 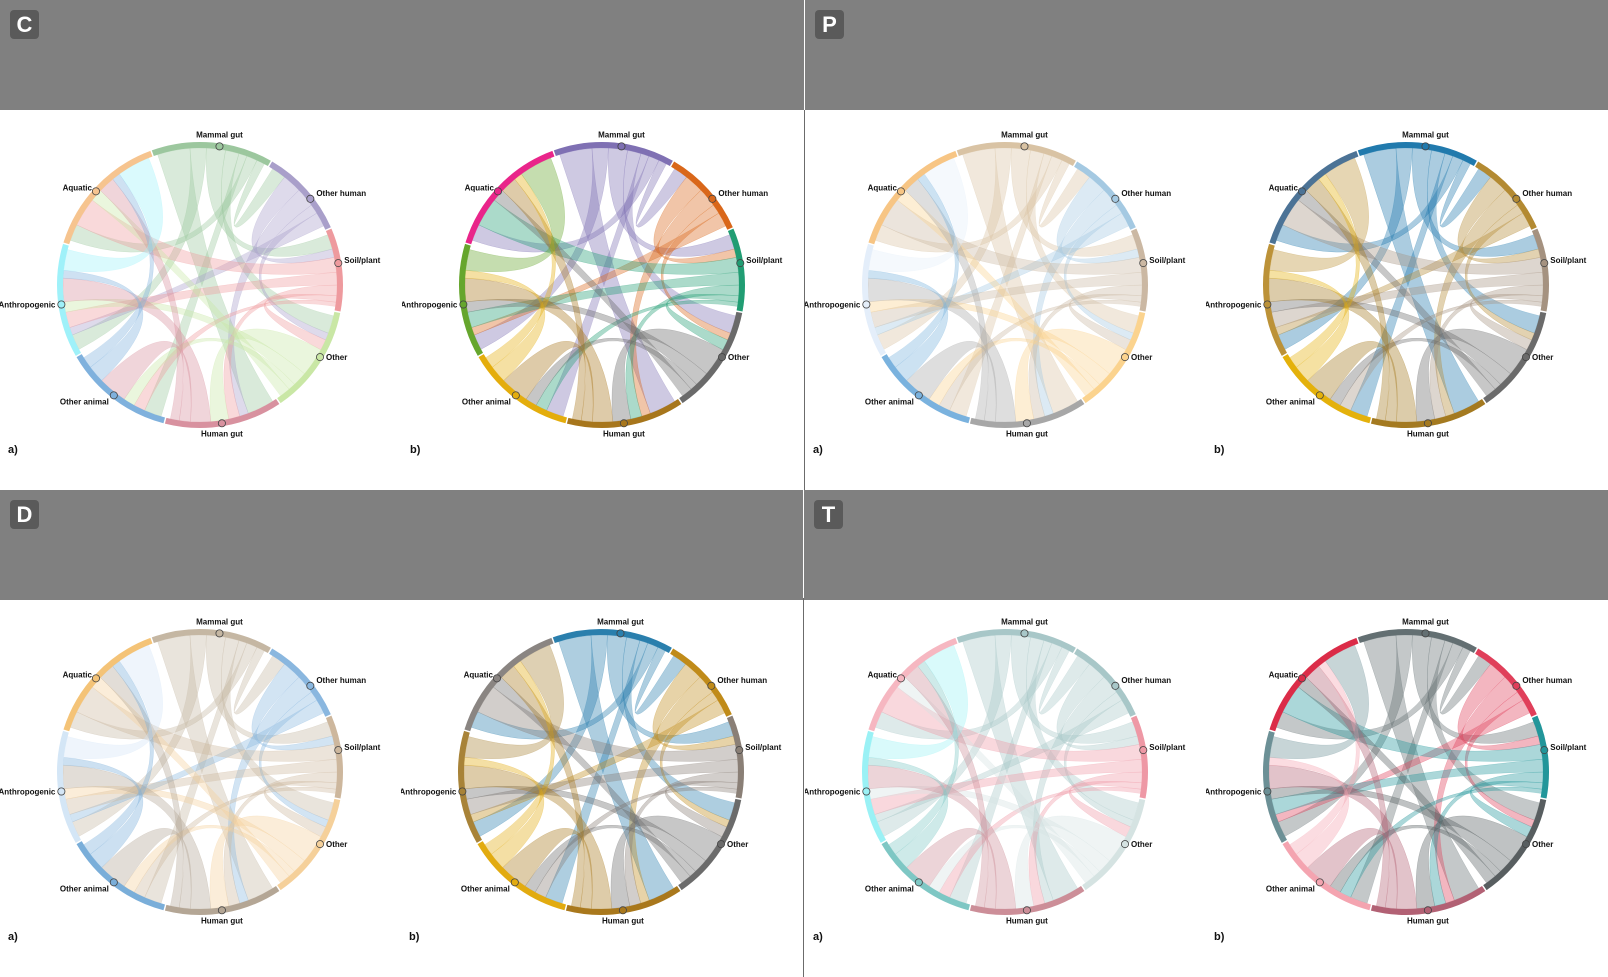 I want to click on subpanel-label: a), so click(x=13, y=450).